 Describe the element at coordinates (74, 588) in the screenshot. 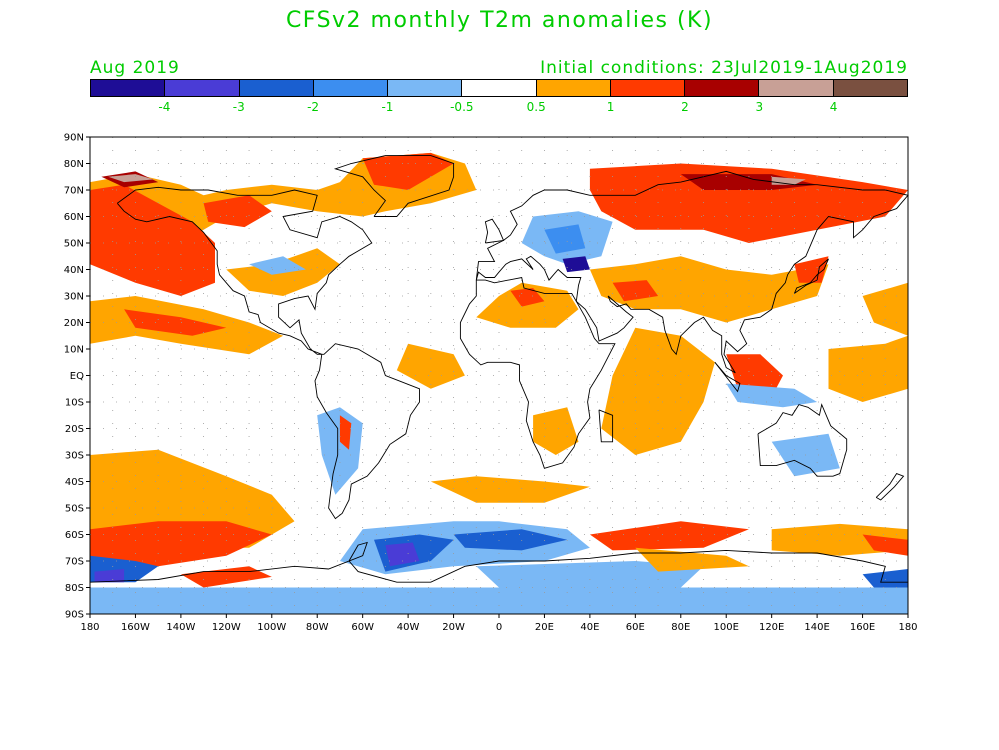

I see `lat-tick-label: 80S` at that location.